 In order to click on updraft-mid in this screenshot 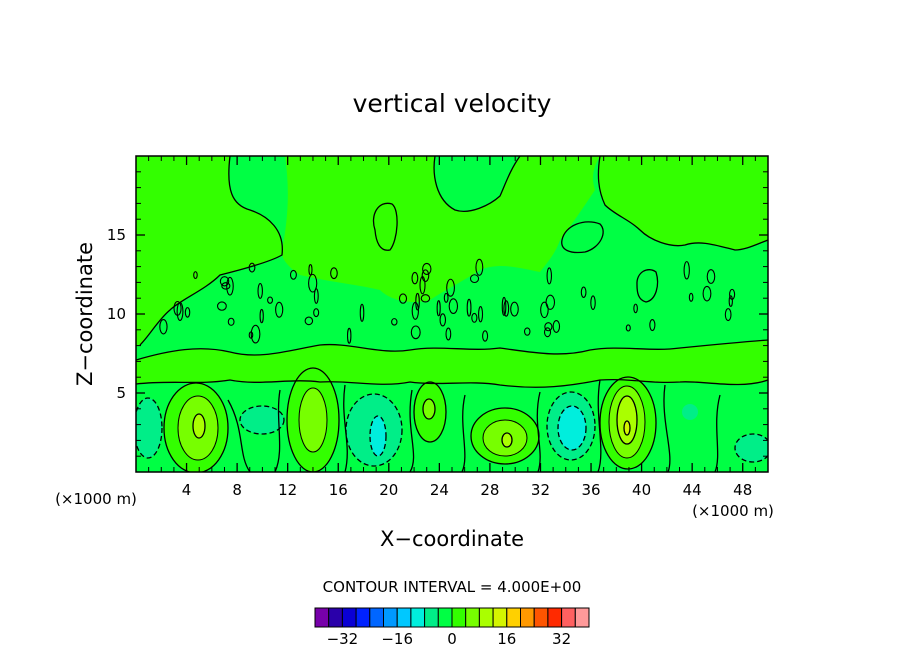, I will do `click(313, 420)`.